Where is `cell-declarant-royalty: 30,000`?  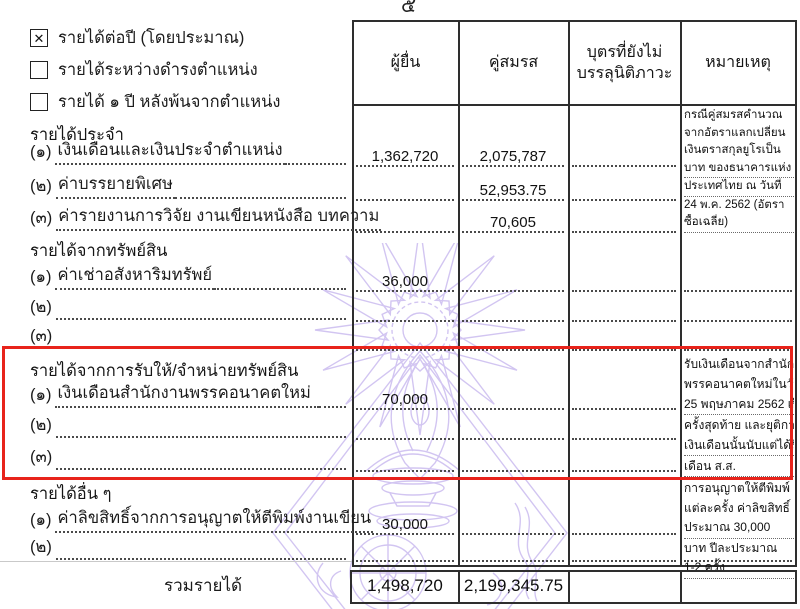 cell-declarant-royalty: 30,000 is located at coordinates (405, 523).